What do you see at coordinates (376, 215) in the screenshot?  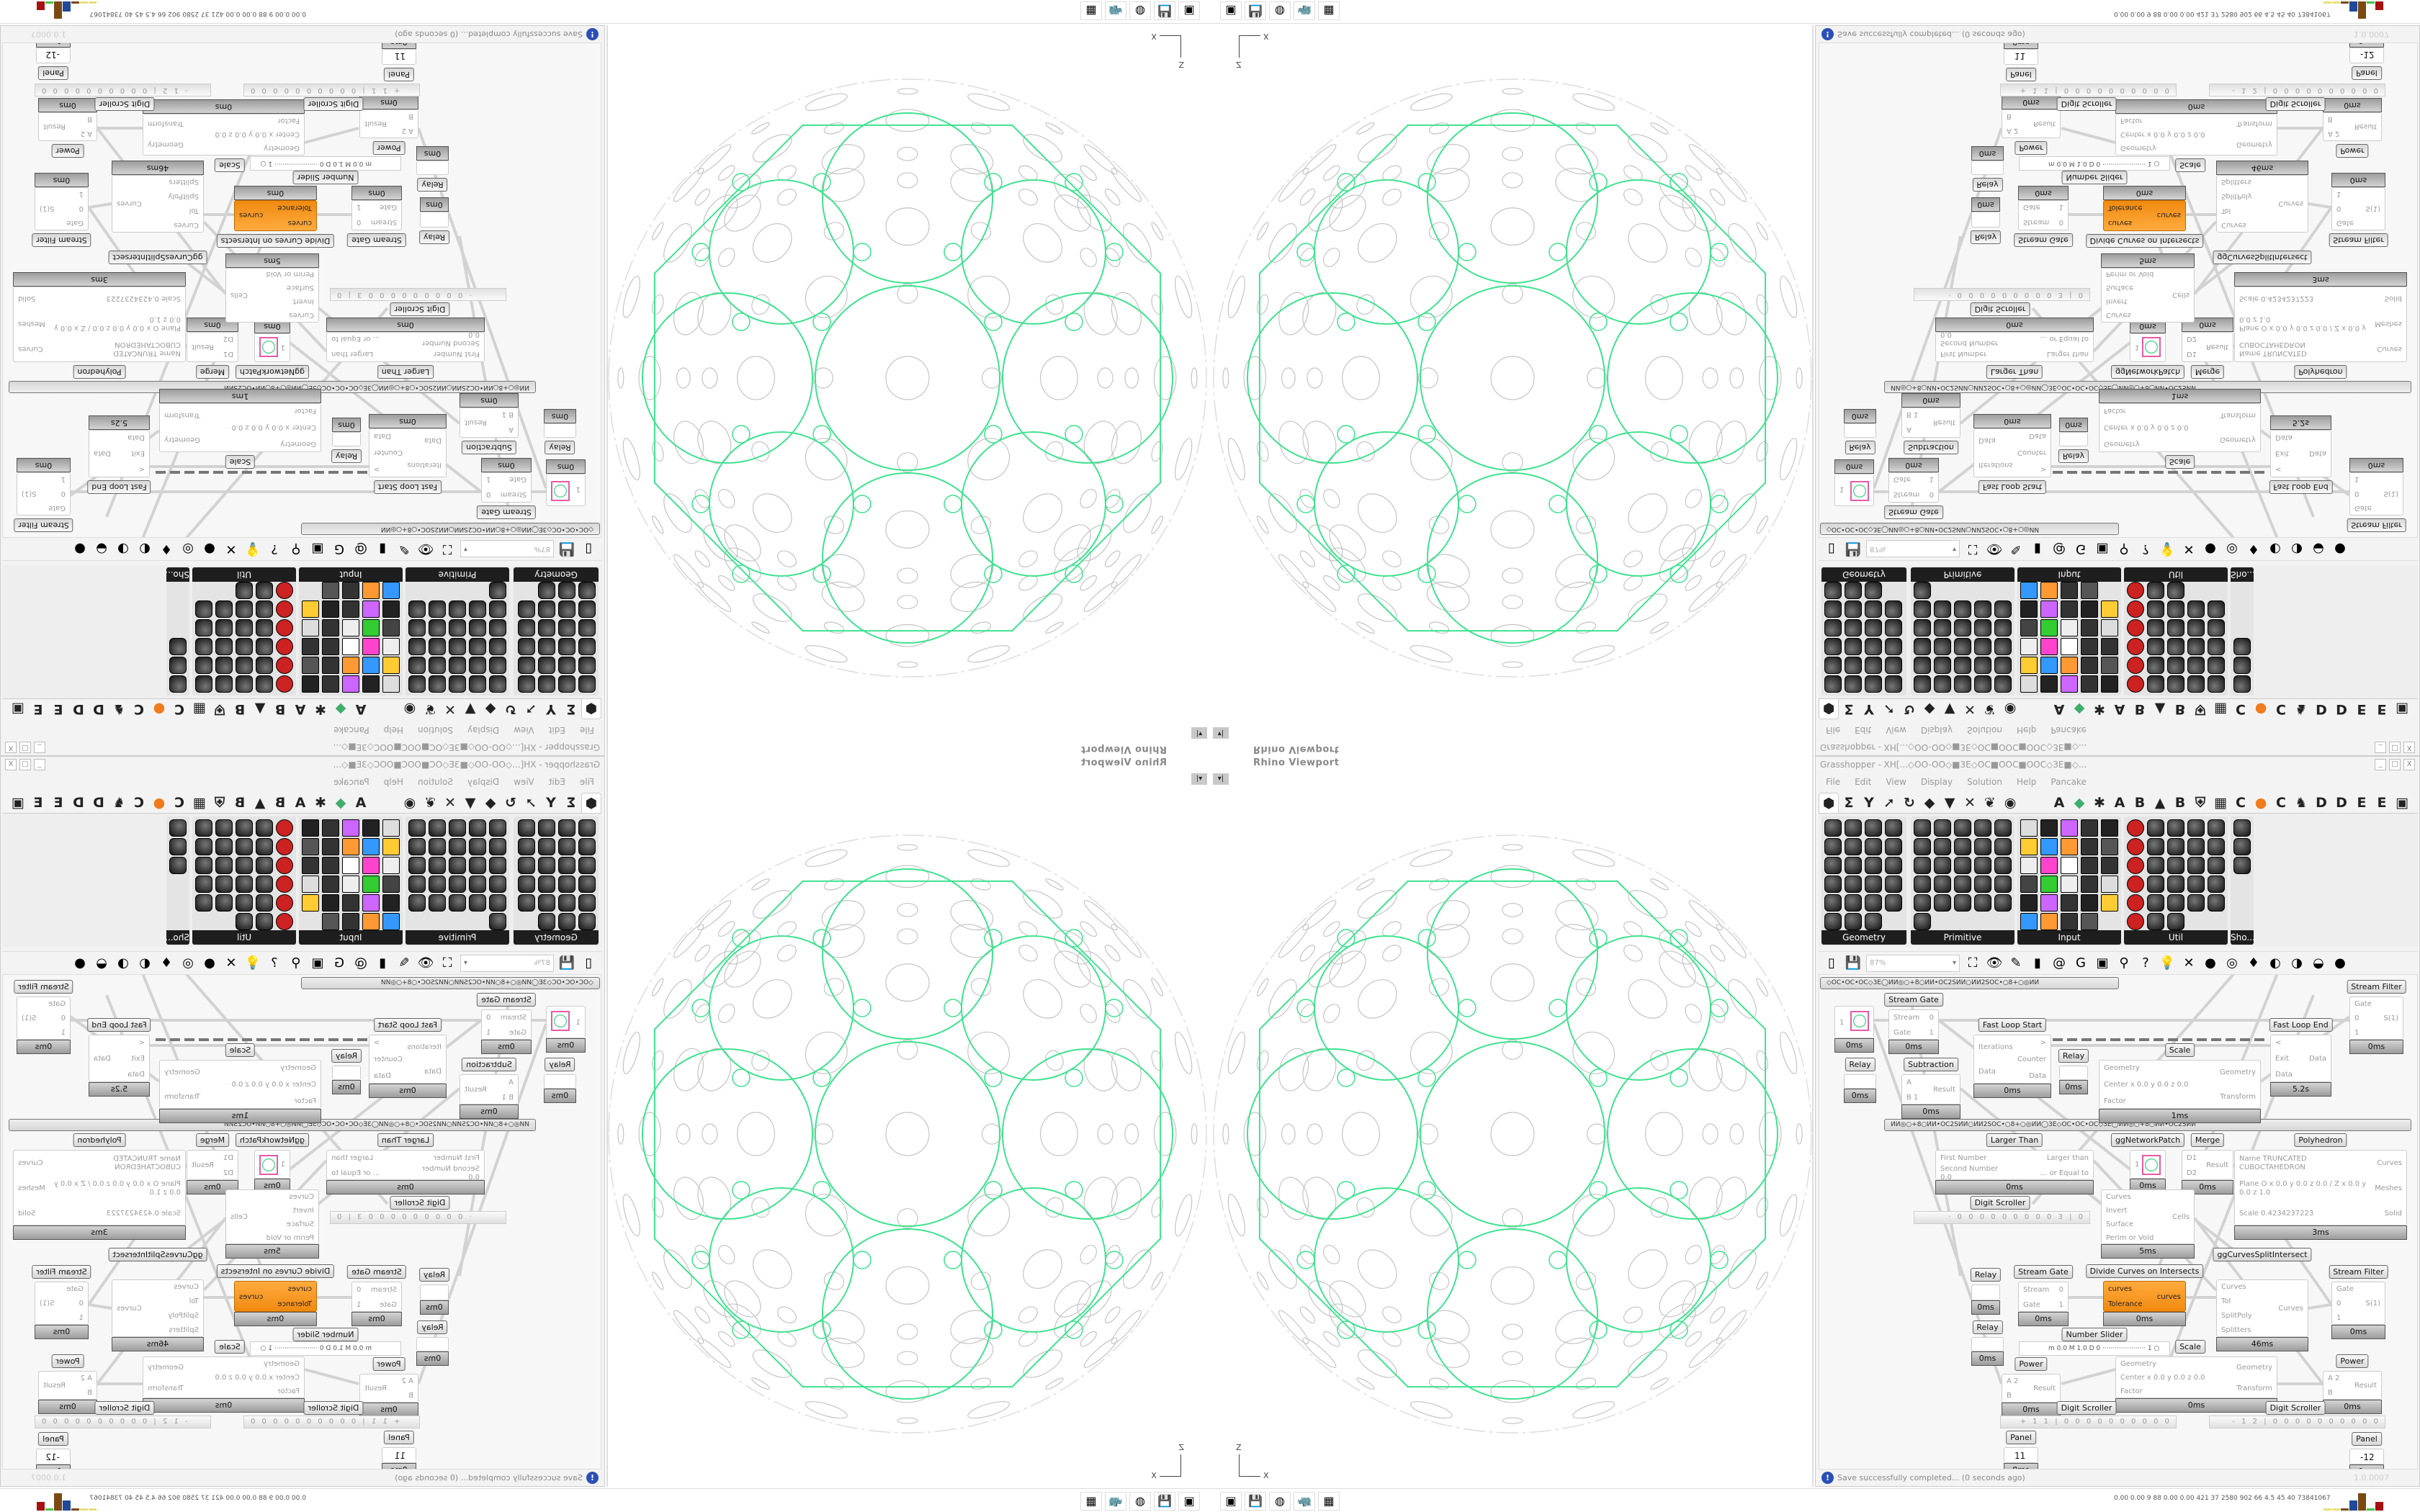 I see `component-streamgate2: Stream Gate 0 1` at bounding box center [376, 215].